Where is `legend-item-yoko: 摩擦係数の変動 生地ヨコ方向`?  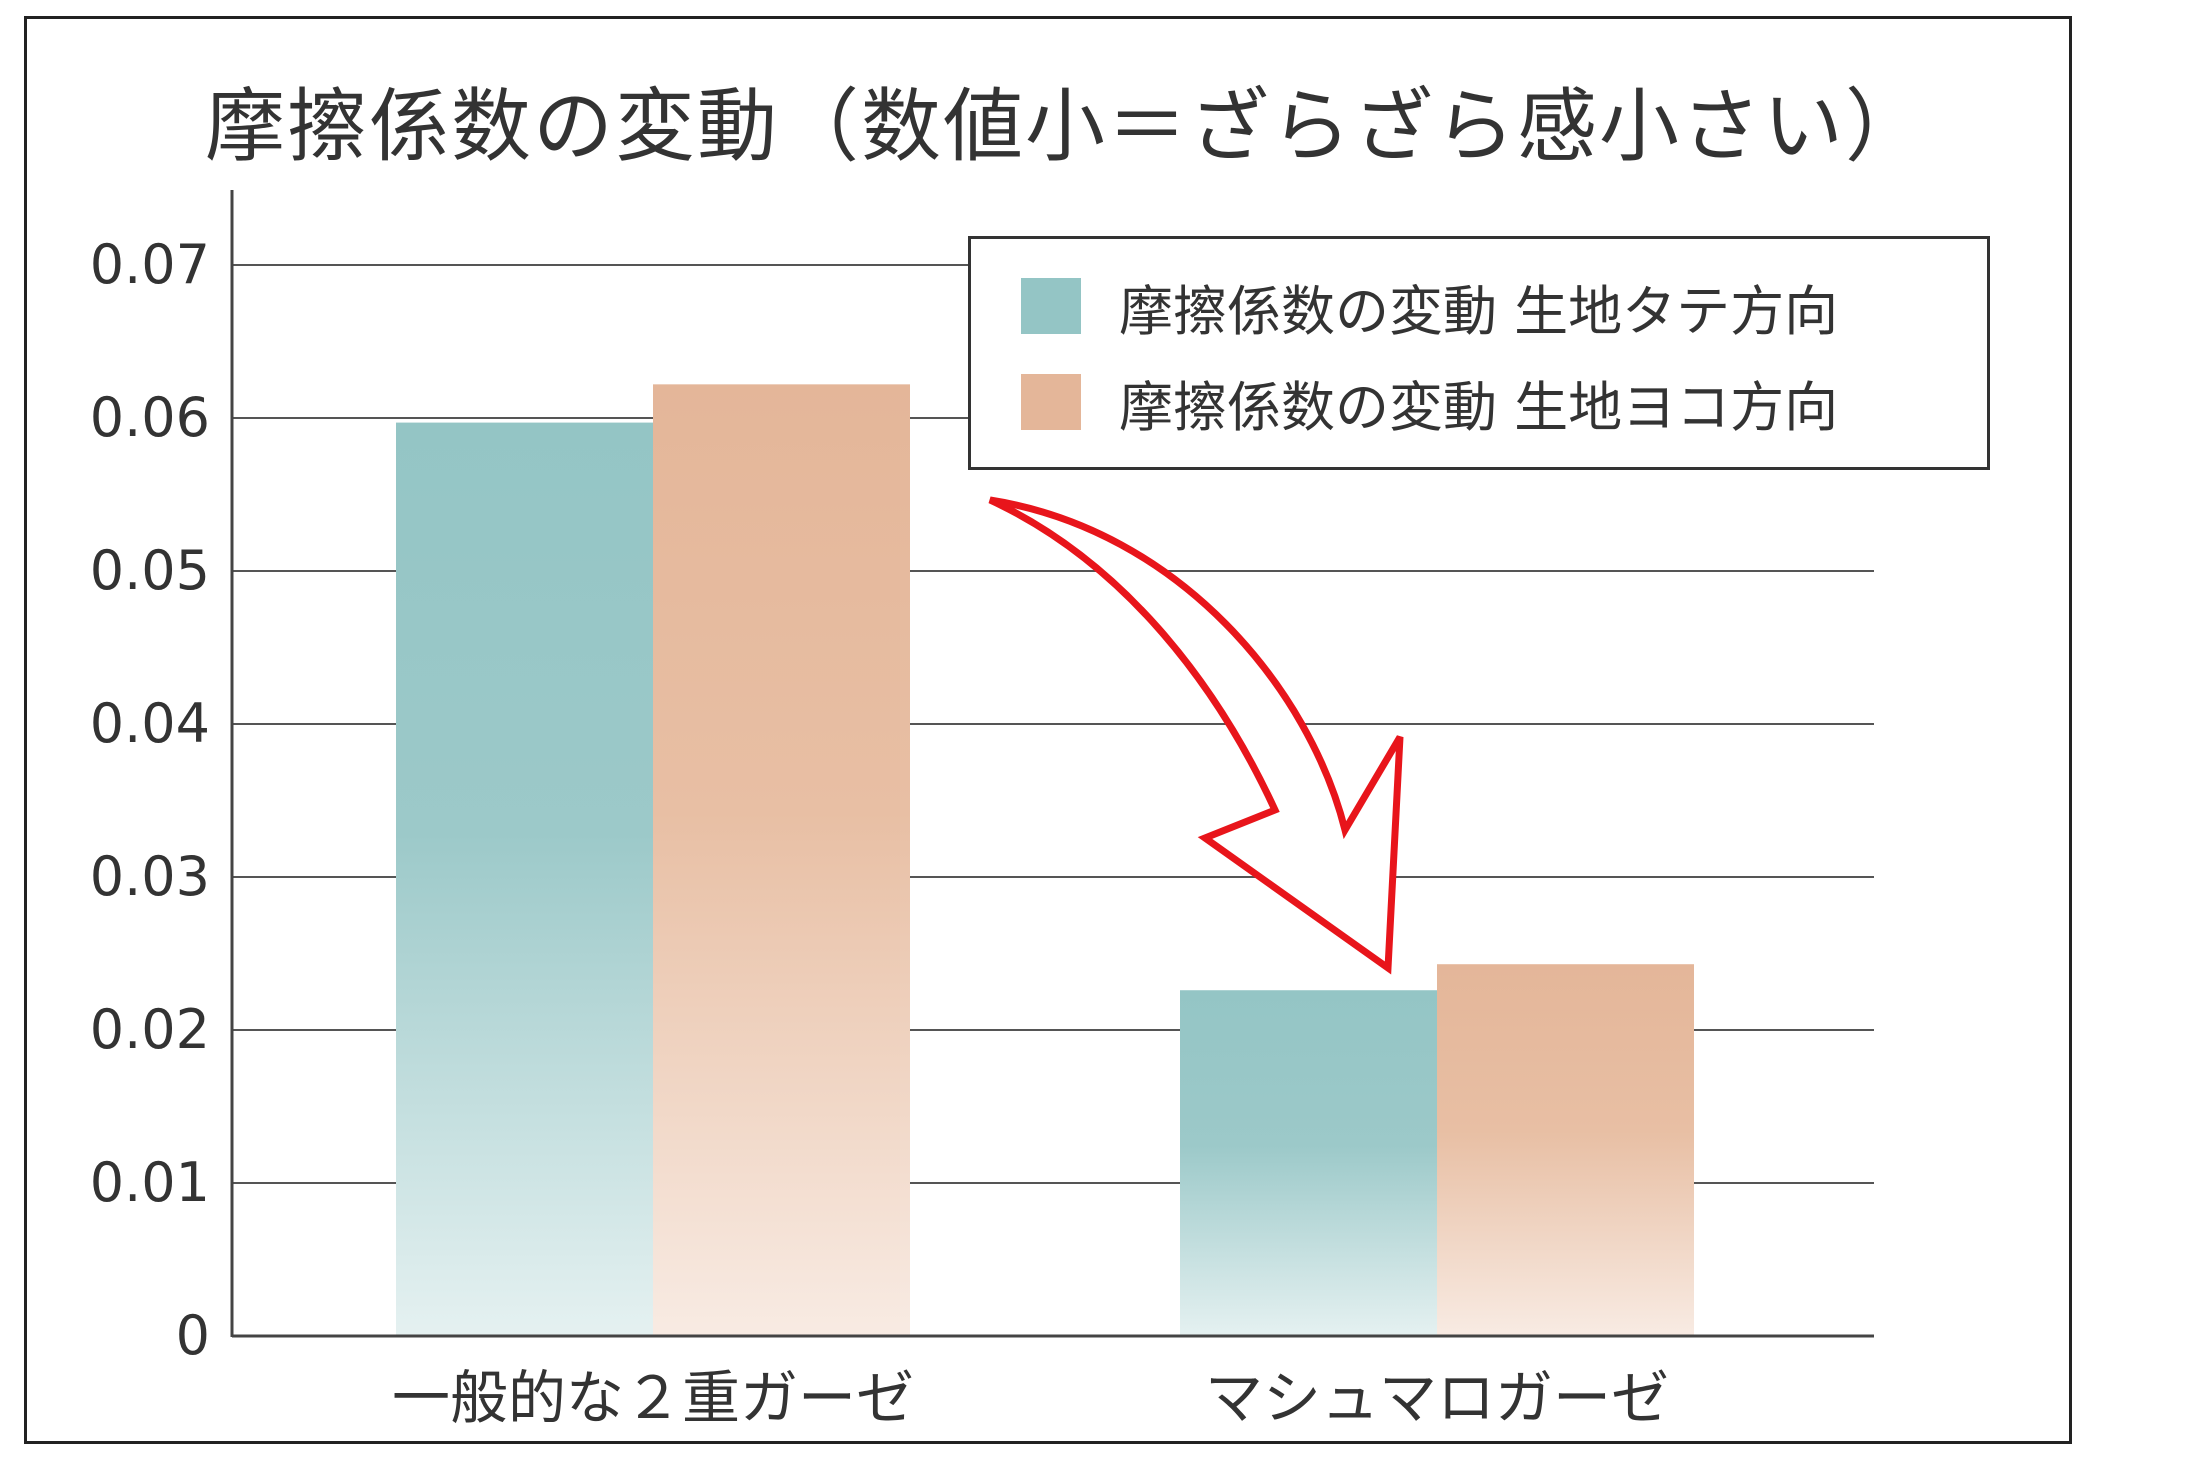 legend-item-yoko: 摩擦係数の変動 生地ヨコ方向 is located at coordinates (1429, 403).